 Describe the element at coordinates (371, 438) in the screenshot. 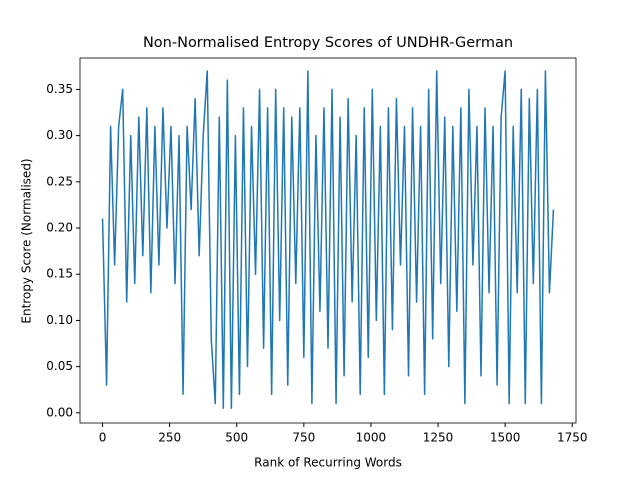

I see `x-tick-label: 1000` at that location.